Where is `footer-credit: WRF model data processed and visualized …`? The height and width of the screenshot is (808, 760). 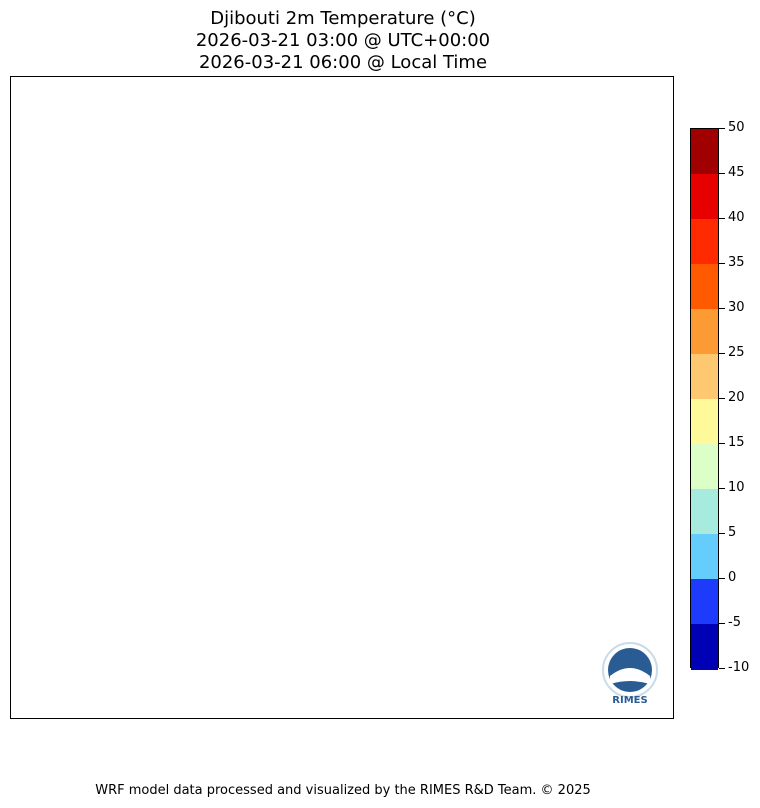
footer-credit: WRF model data processed and visualized … is located at coordinates (343, 790).